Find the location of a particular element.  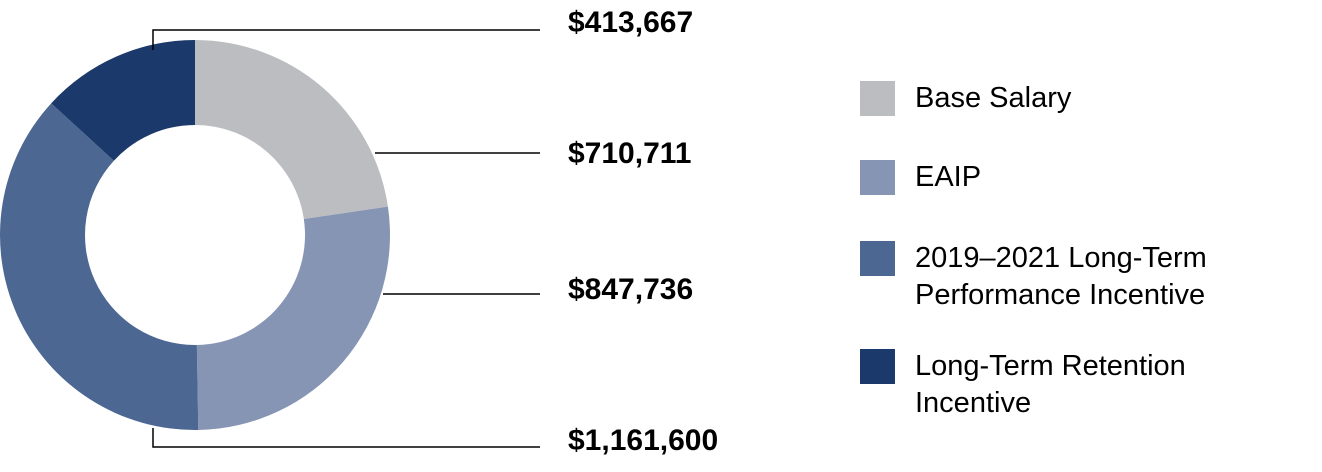

legend-item: EAIP is located at coordinates (1060, 177).